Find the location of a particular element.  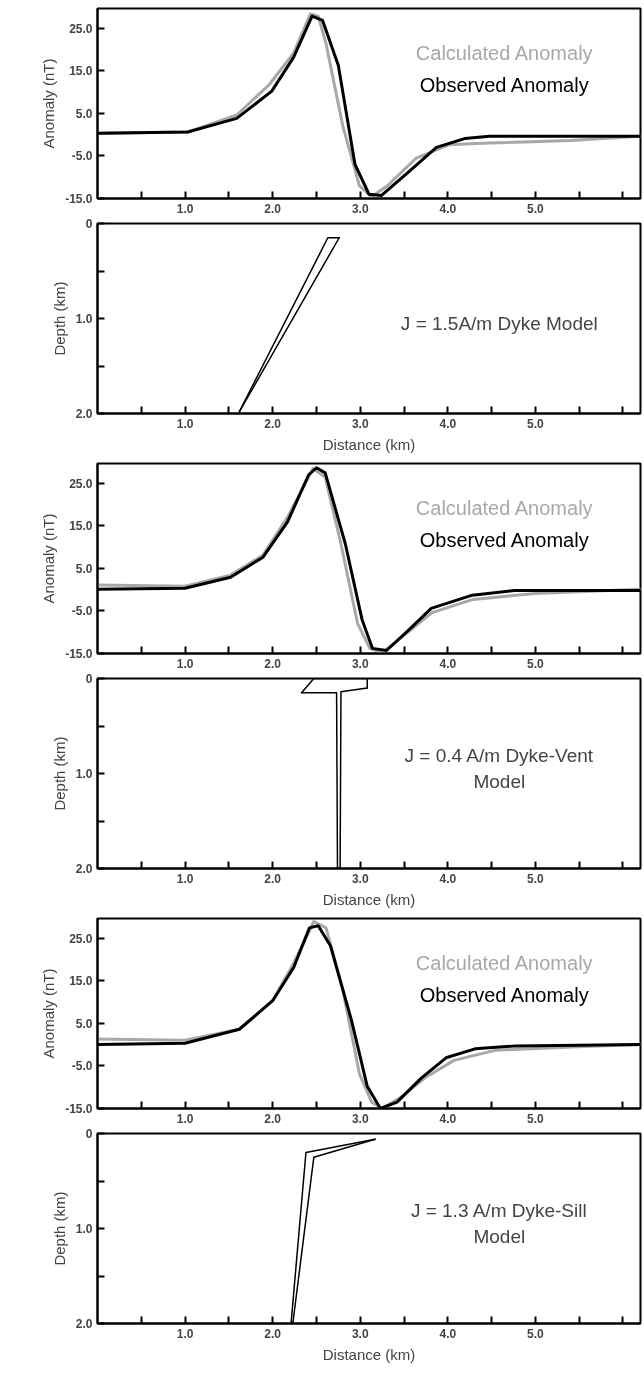

annotation: J = 0.4 A/m Dyke-Vent Model is located at coordinates (499, 768).